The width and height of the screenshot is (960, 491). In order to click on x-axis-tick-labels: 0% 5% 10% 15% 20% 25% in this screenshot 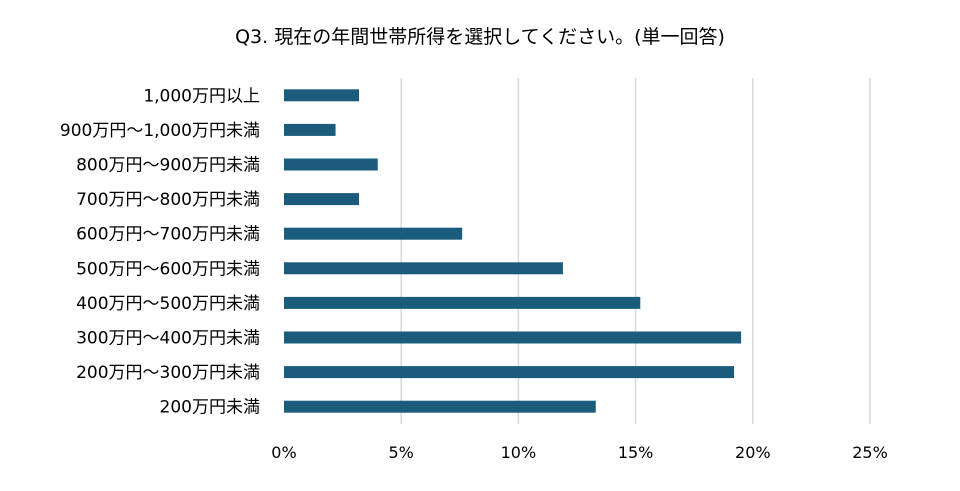, I will do `click(579, 452)`.